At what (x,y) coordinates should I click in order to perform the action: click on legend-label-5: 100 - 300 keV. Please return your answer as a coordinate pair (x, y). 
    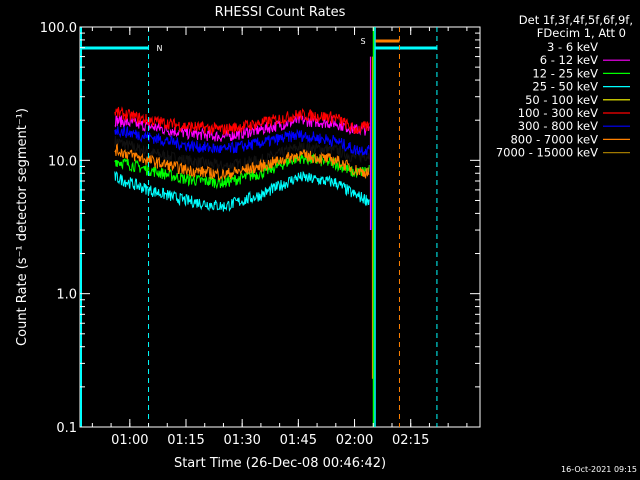
    Looking at the image, I should click on (558, 113).